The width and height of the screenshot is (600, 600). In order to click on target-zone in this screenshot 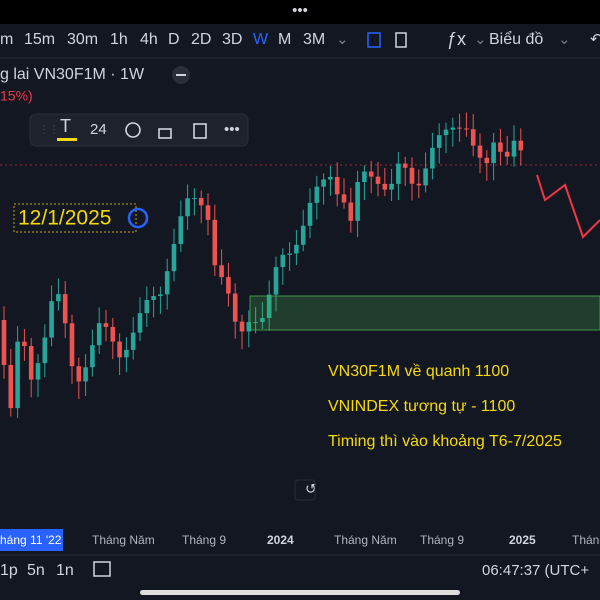, I will do `click(424, 313)`.